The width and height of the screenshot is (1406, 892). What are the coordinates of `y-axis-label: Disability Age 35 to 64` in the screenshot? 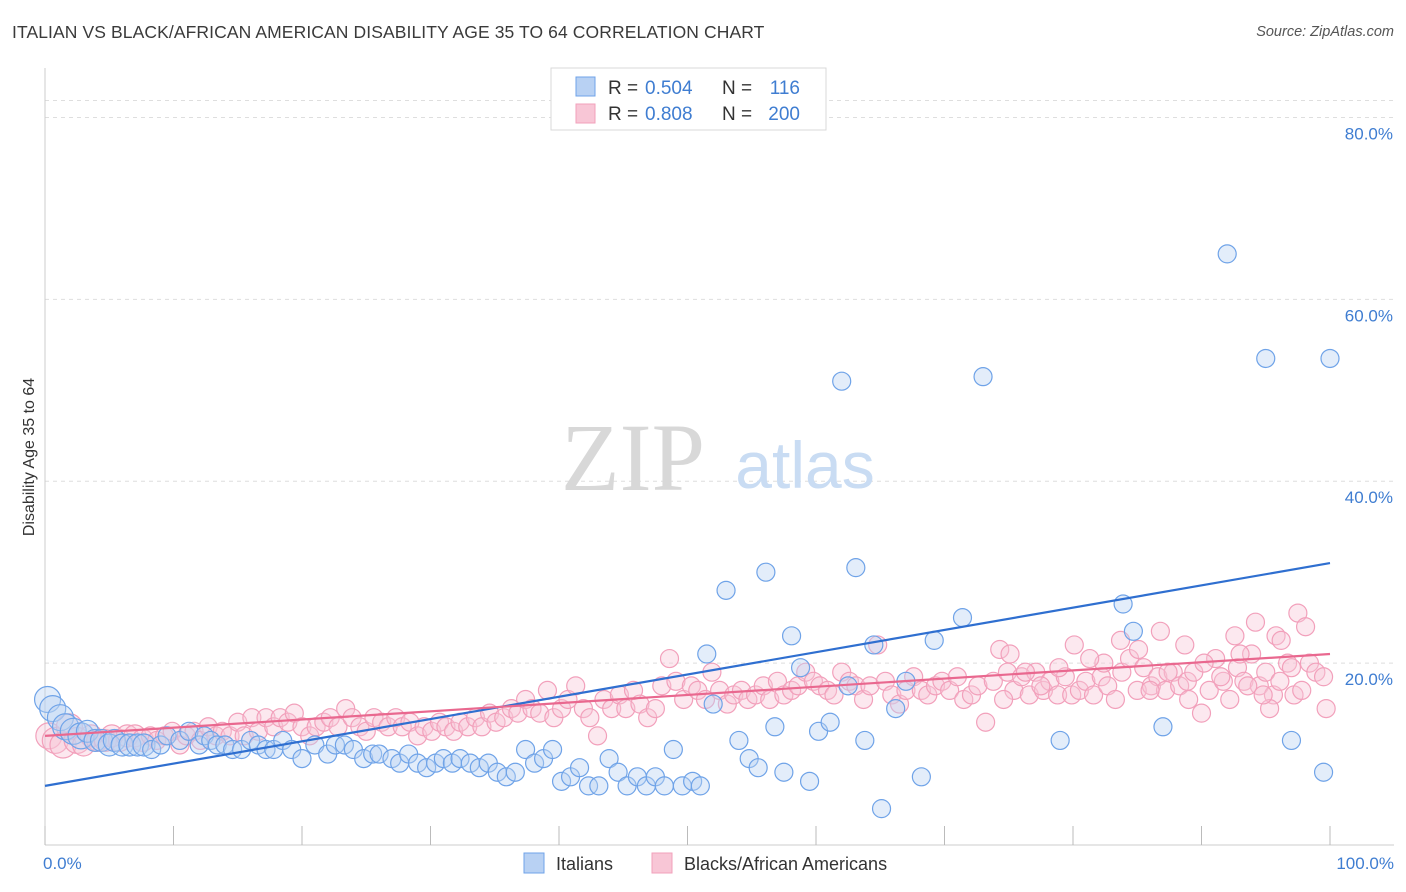 It's located at (29, 457).